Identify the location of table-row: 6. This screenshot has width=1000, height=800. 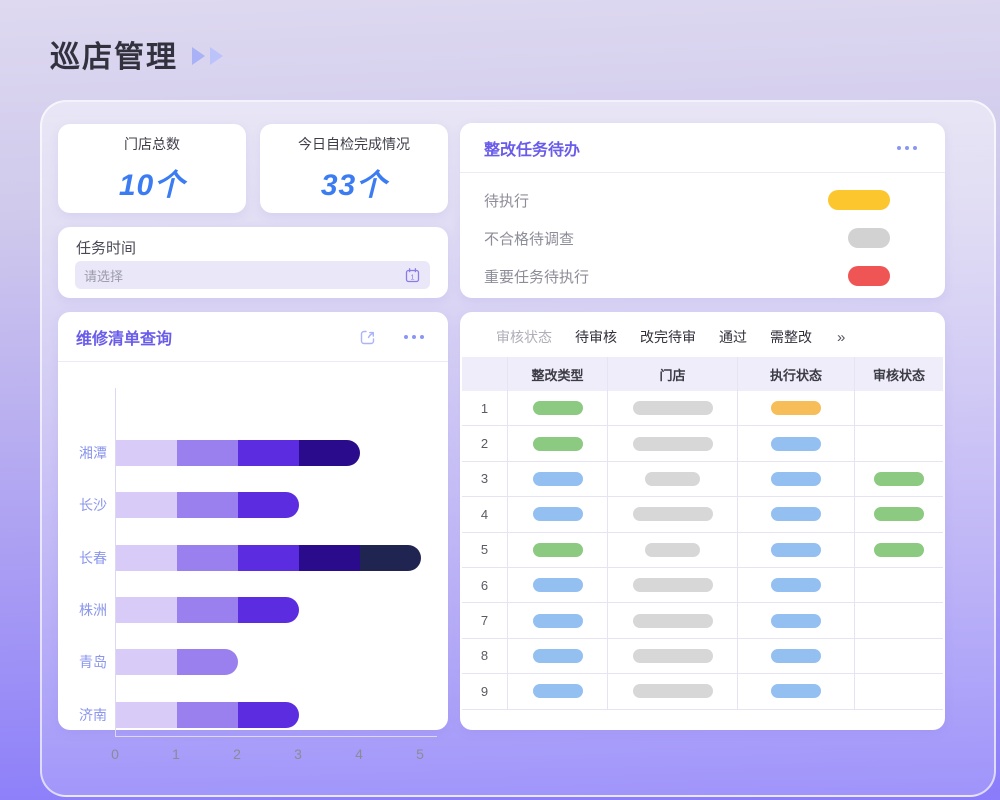
(702, 585).